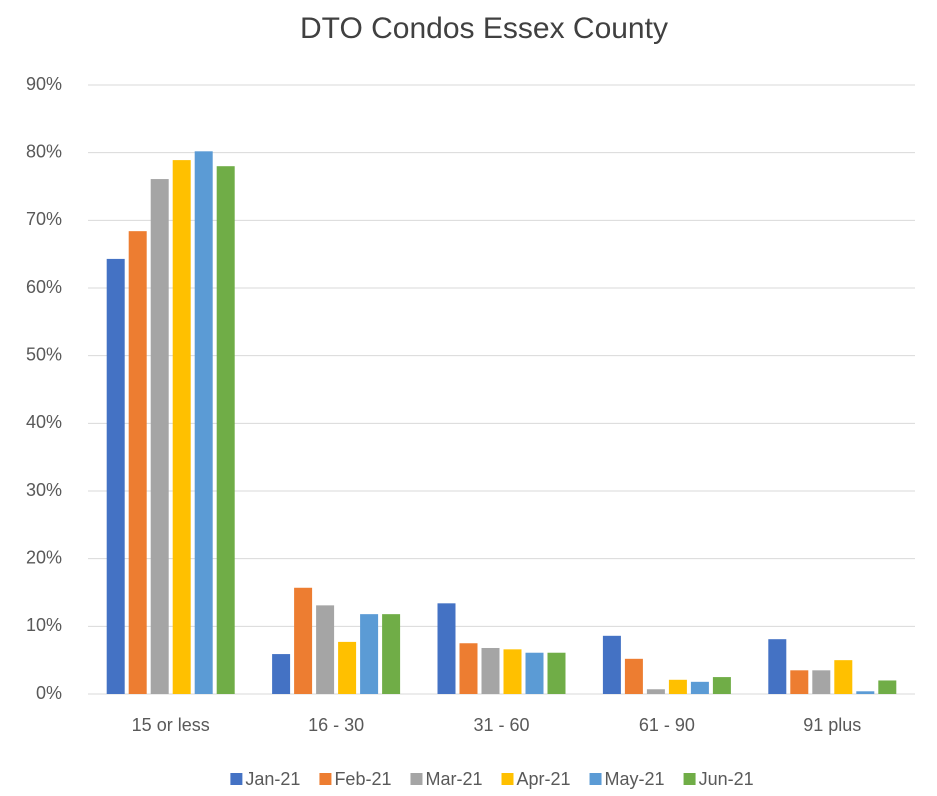 The image size is (937, 796). I want to click on x-tick-label: 61 - 90, so click(667, 725).